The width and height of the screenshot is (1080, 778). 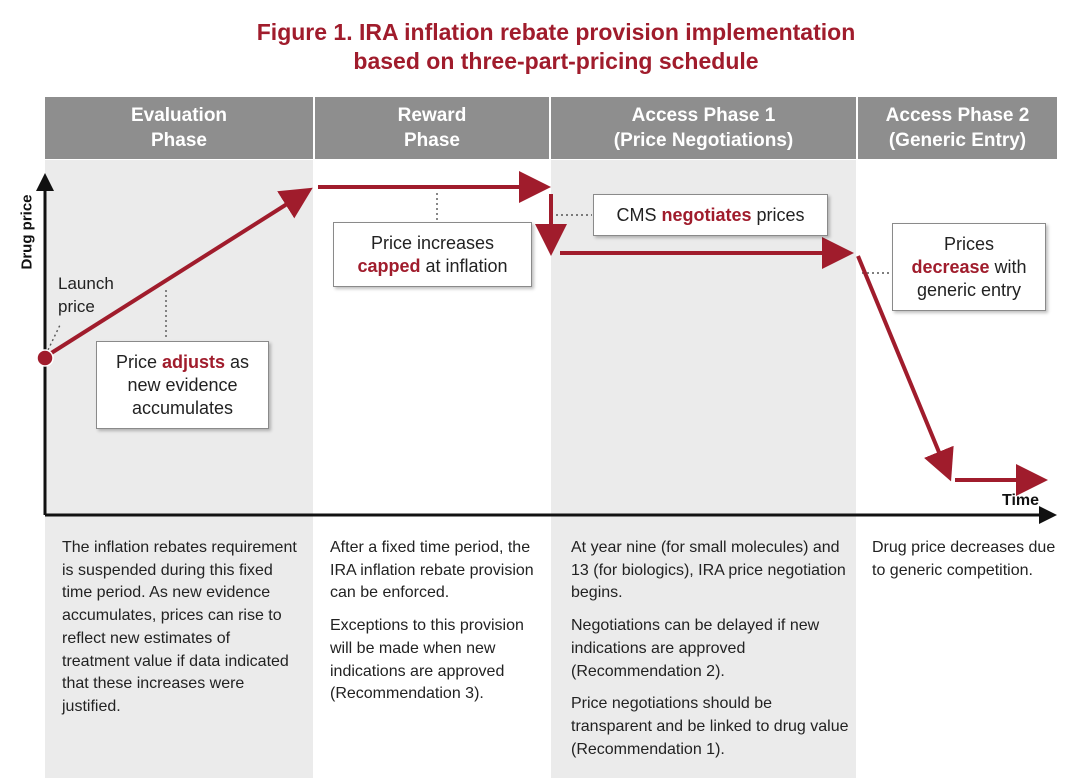 What do you see at coordinates (389, 265) in the screenshot?
I see `callout-keyword: capped` at bounding box center [389, 265].